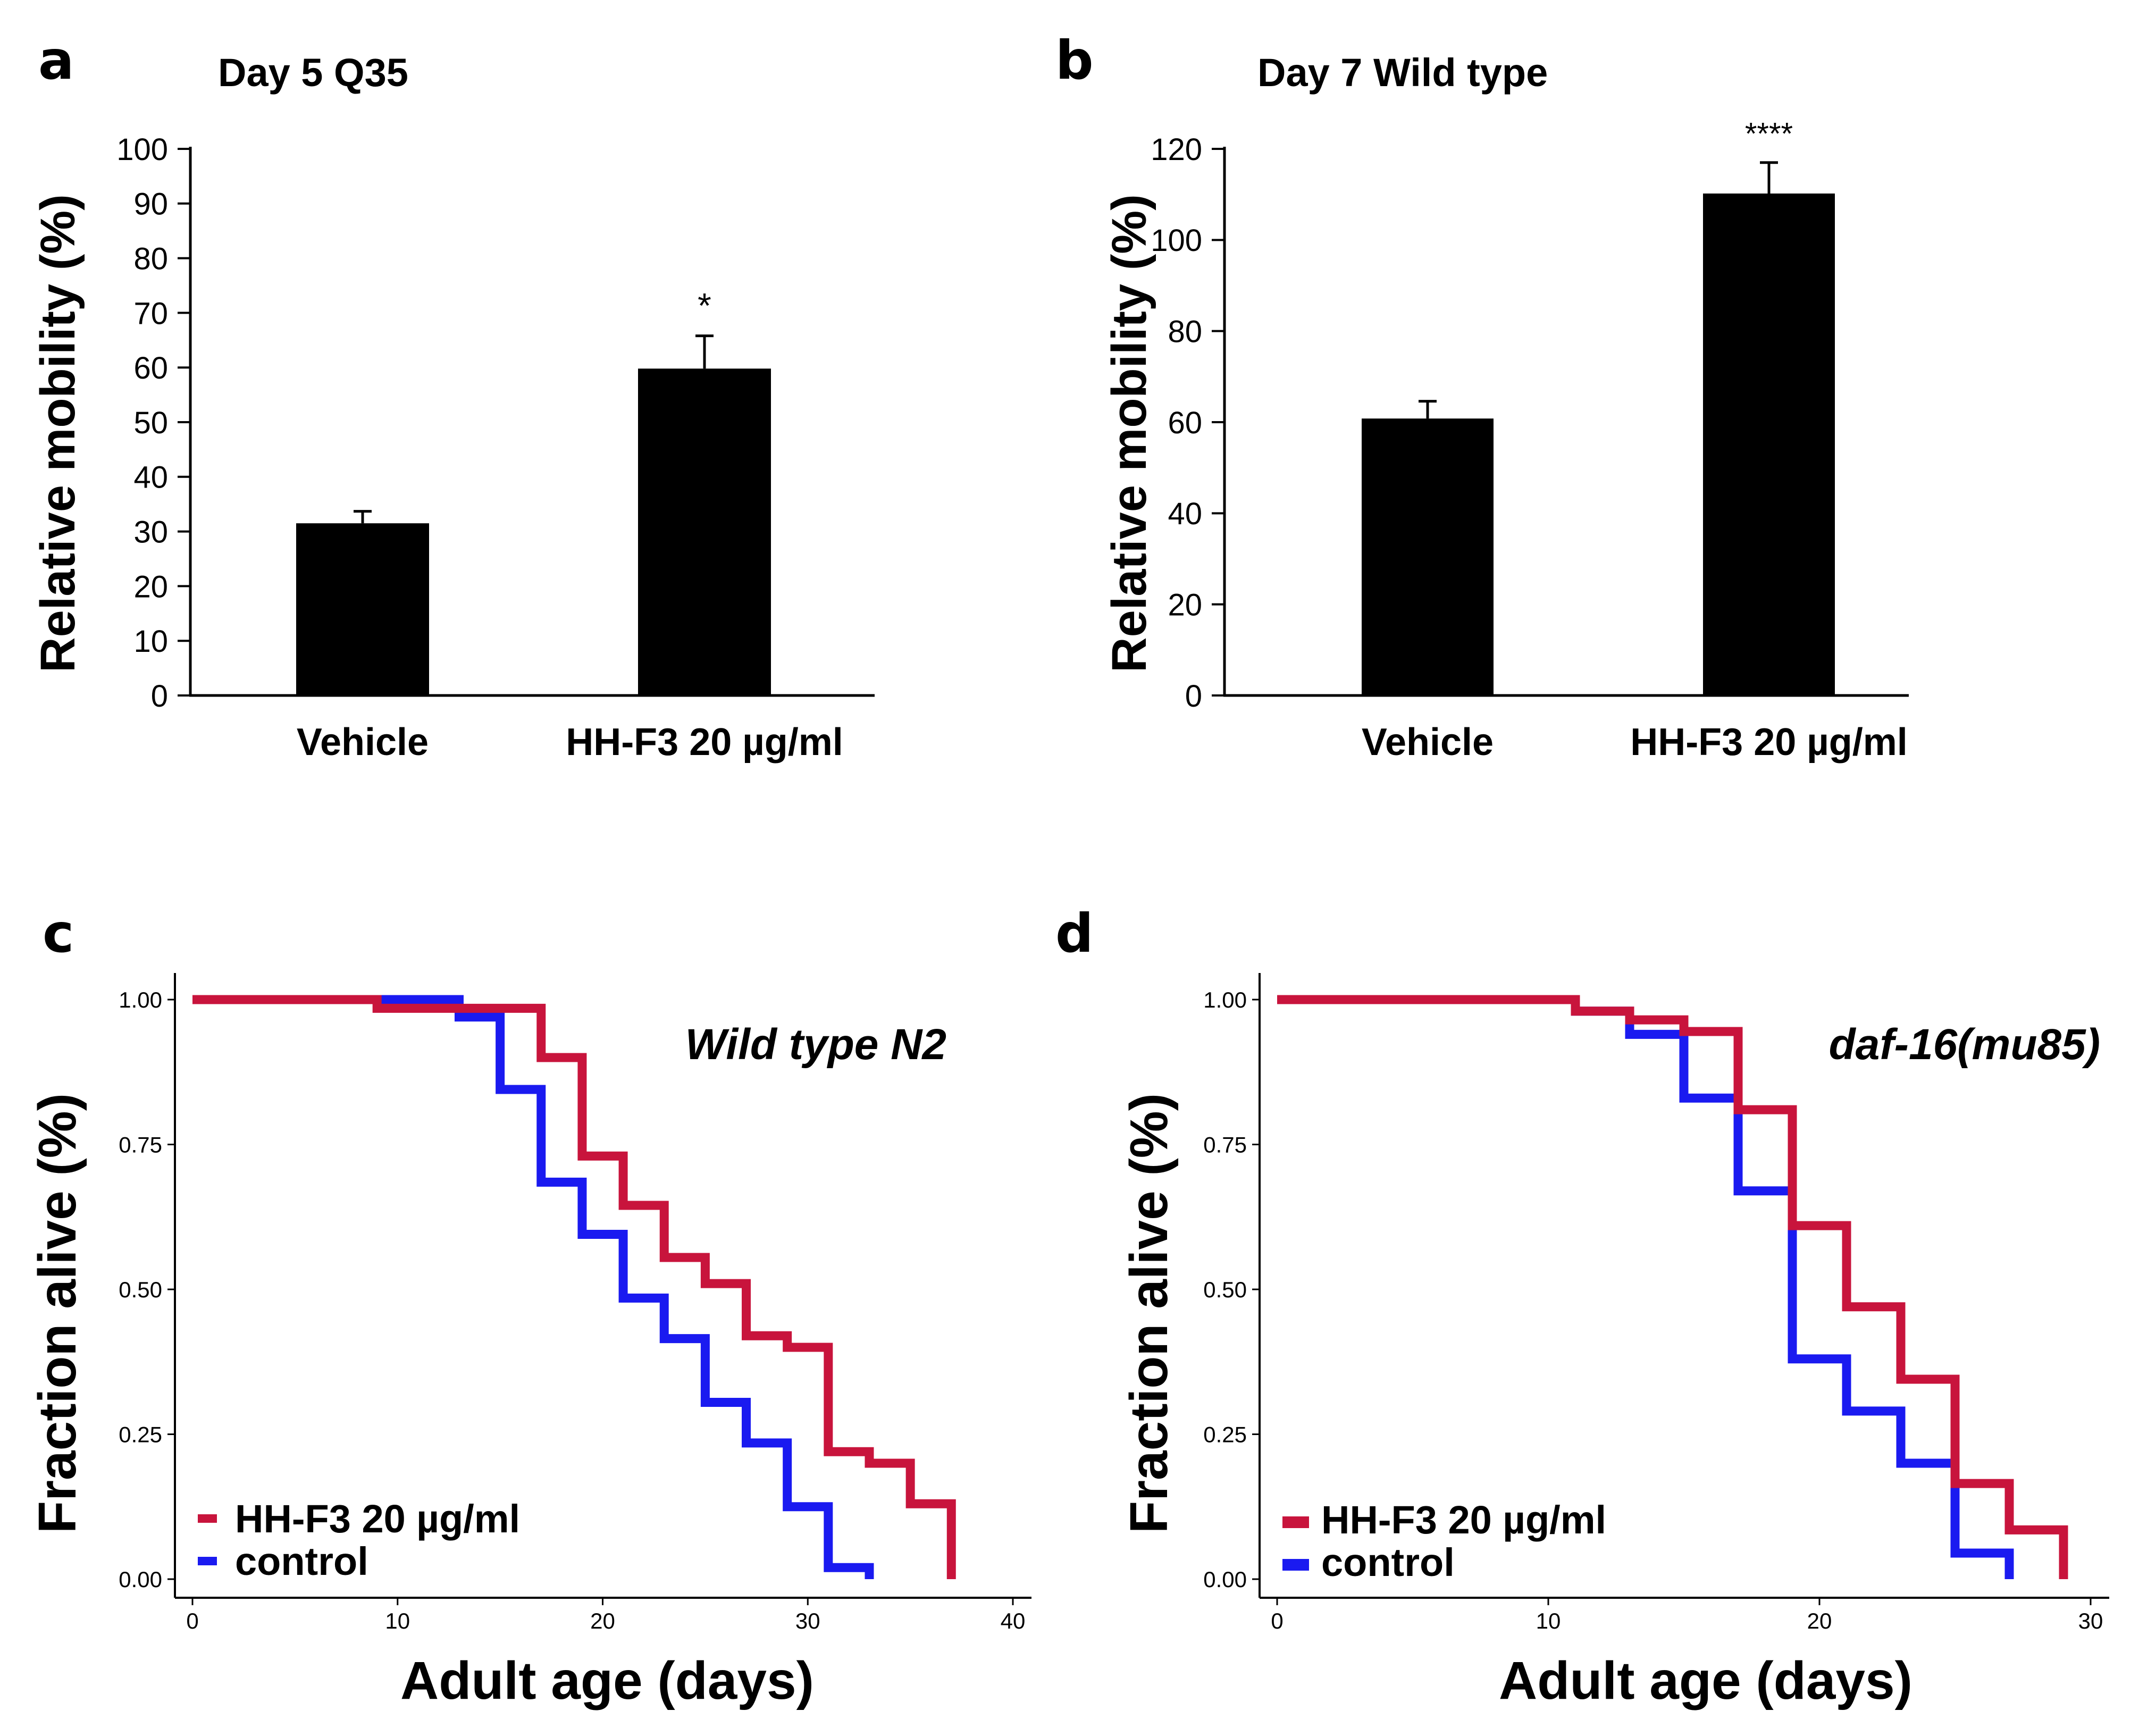 This screenshot has height=1736, width=2139. What do you see at coordinates (159, 697) in the screenshot?
I see `chart-a-y-tick-label: 0` at bounding box center [159, 697].